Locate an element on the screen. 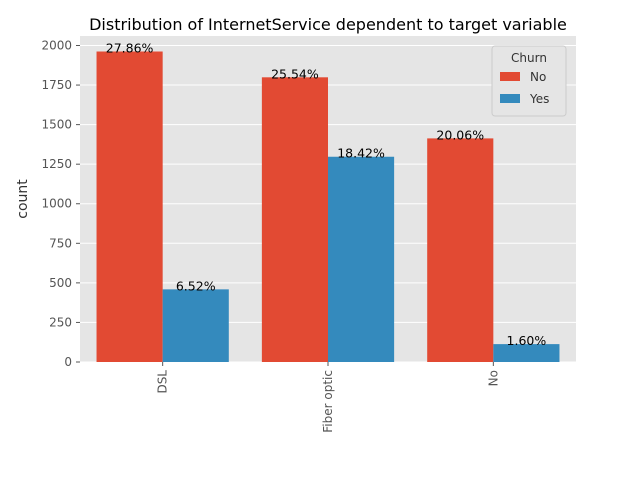 The image size is (640, 480). bar-data-label: 27.86% is located at coordinates (130, 48).